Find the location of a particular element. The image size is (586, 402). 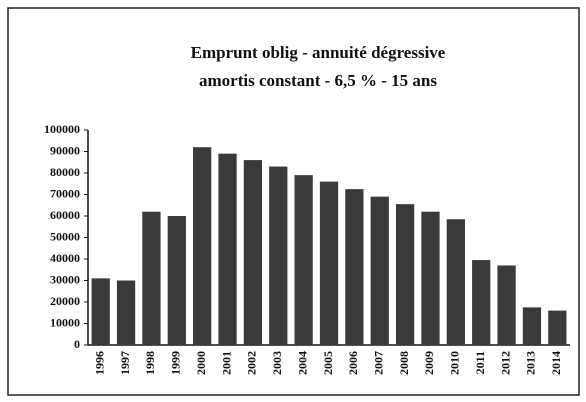

x-tick-label: 2012 is located at coordinates (505, 363).